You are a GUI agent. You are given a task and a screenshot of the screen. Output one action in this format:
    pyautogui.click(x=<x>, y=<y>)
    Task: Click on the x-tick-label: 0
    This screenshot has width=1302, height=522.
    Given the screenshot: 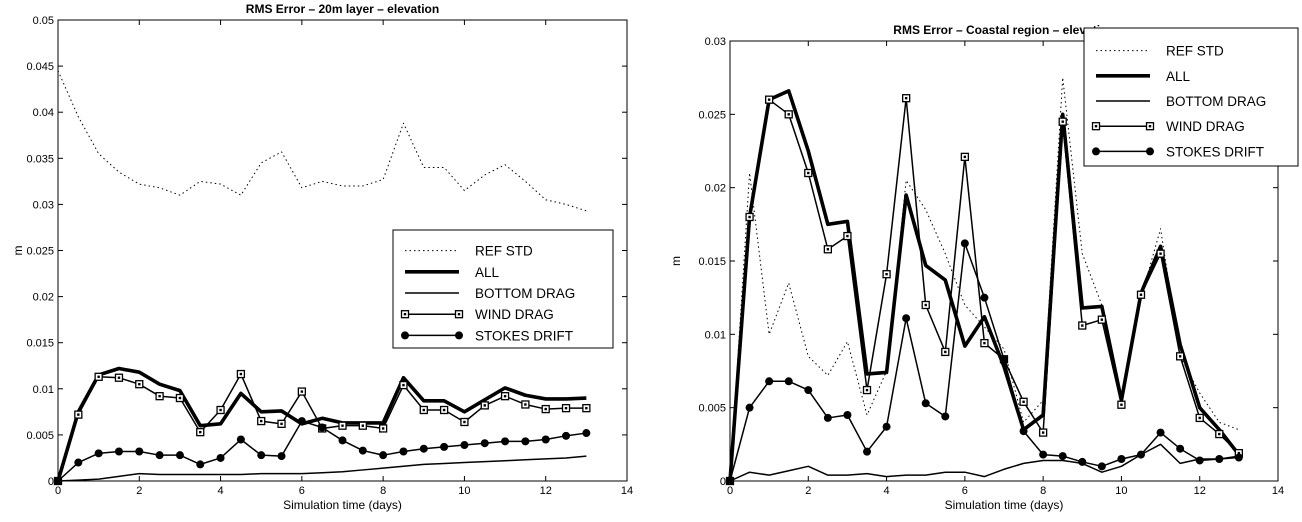 What is the action you would take?
    pyautogui.click(x=58, y=491)
    